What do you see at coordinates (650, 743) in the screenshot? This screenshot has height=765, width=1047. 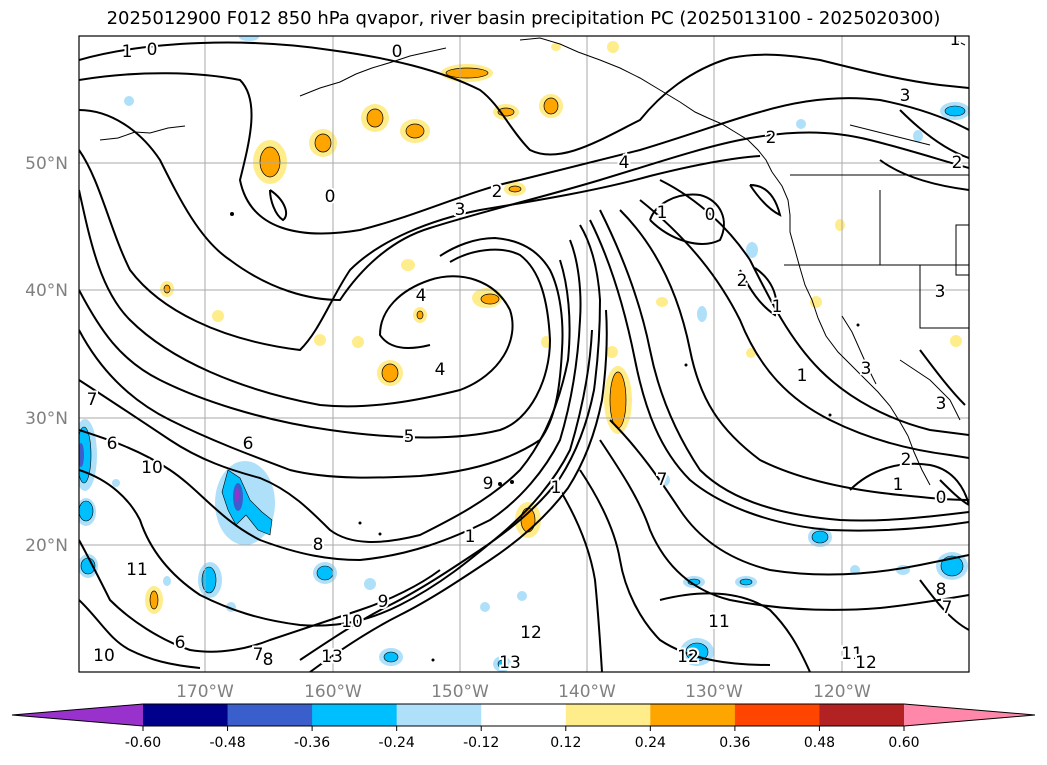 I see `colorbar-tick-label: 0.24` at bounding box center [650, 743].